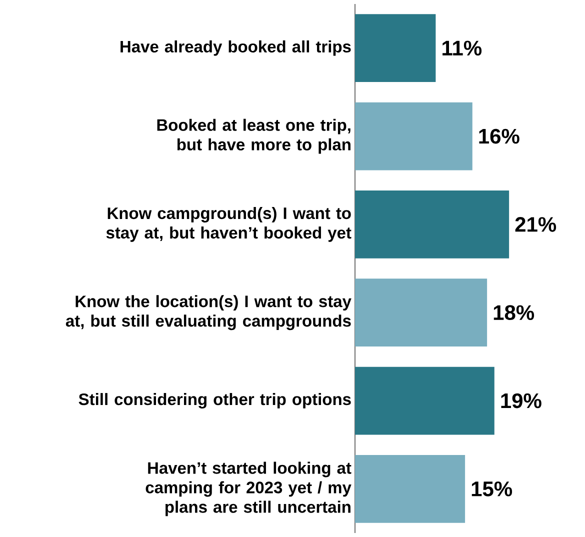 The width and height of the screenshot is (585, 537). I want to click on data-label: 19%, so click(521, 400).